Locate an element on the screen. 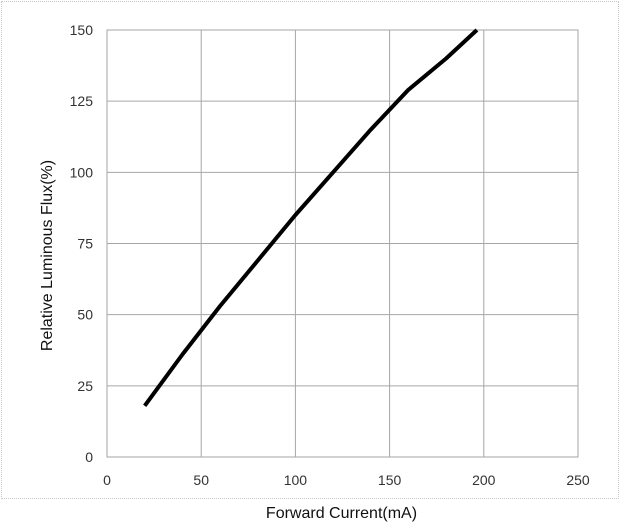 This screenshot has height=523, width=622. y-tick-label: 25 is located at coordinates (85, 386).